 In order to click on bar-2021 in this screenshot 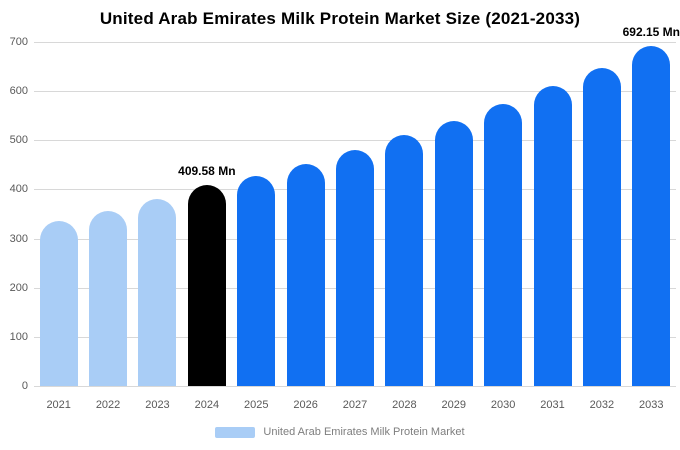, I will do `click(58, 303)`.